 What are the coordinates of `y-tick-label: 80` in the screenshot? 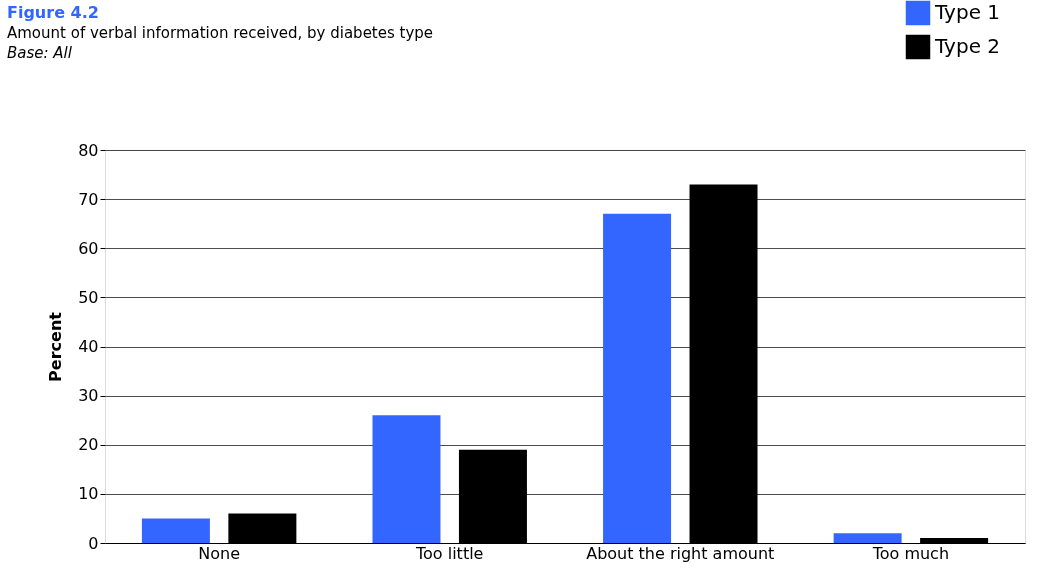 It's located at (88, 150).